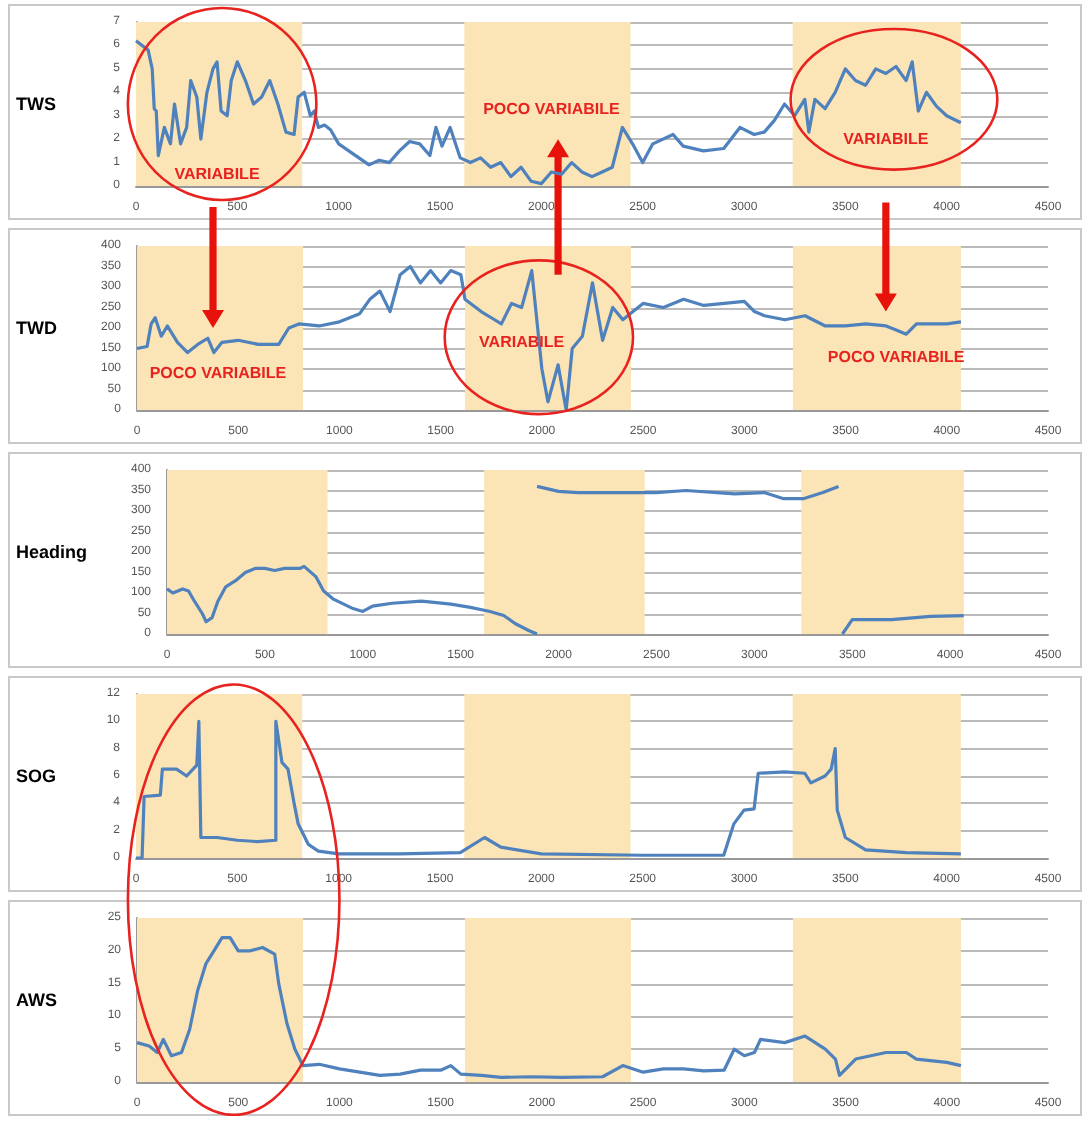 This screenshot has width=1090, height=1122. I want to click on y-axis-title: AWS, so click(36, 1000).